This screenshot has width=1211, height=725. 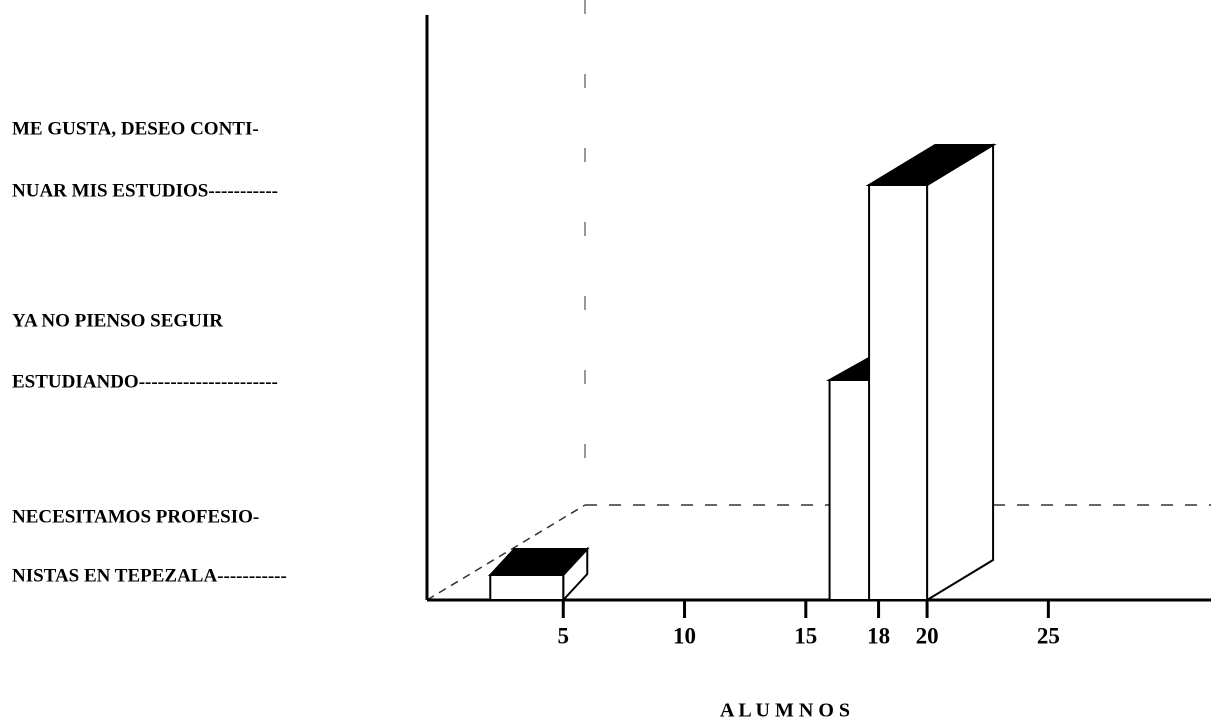 I want to click on x-tick-label: 10, so click(x=684, y=635).